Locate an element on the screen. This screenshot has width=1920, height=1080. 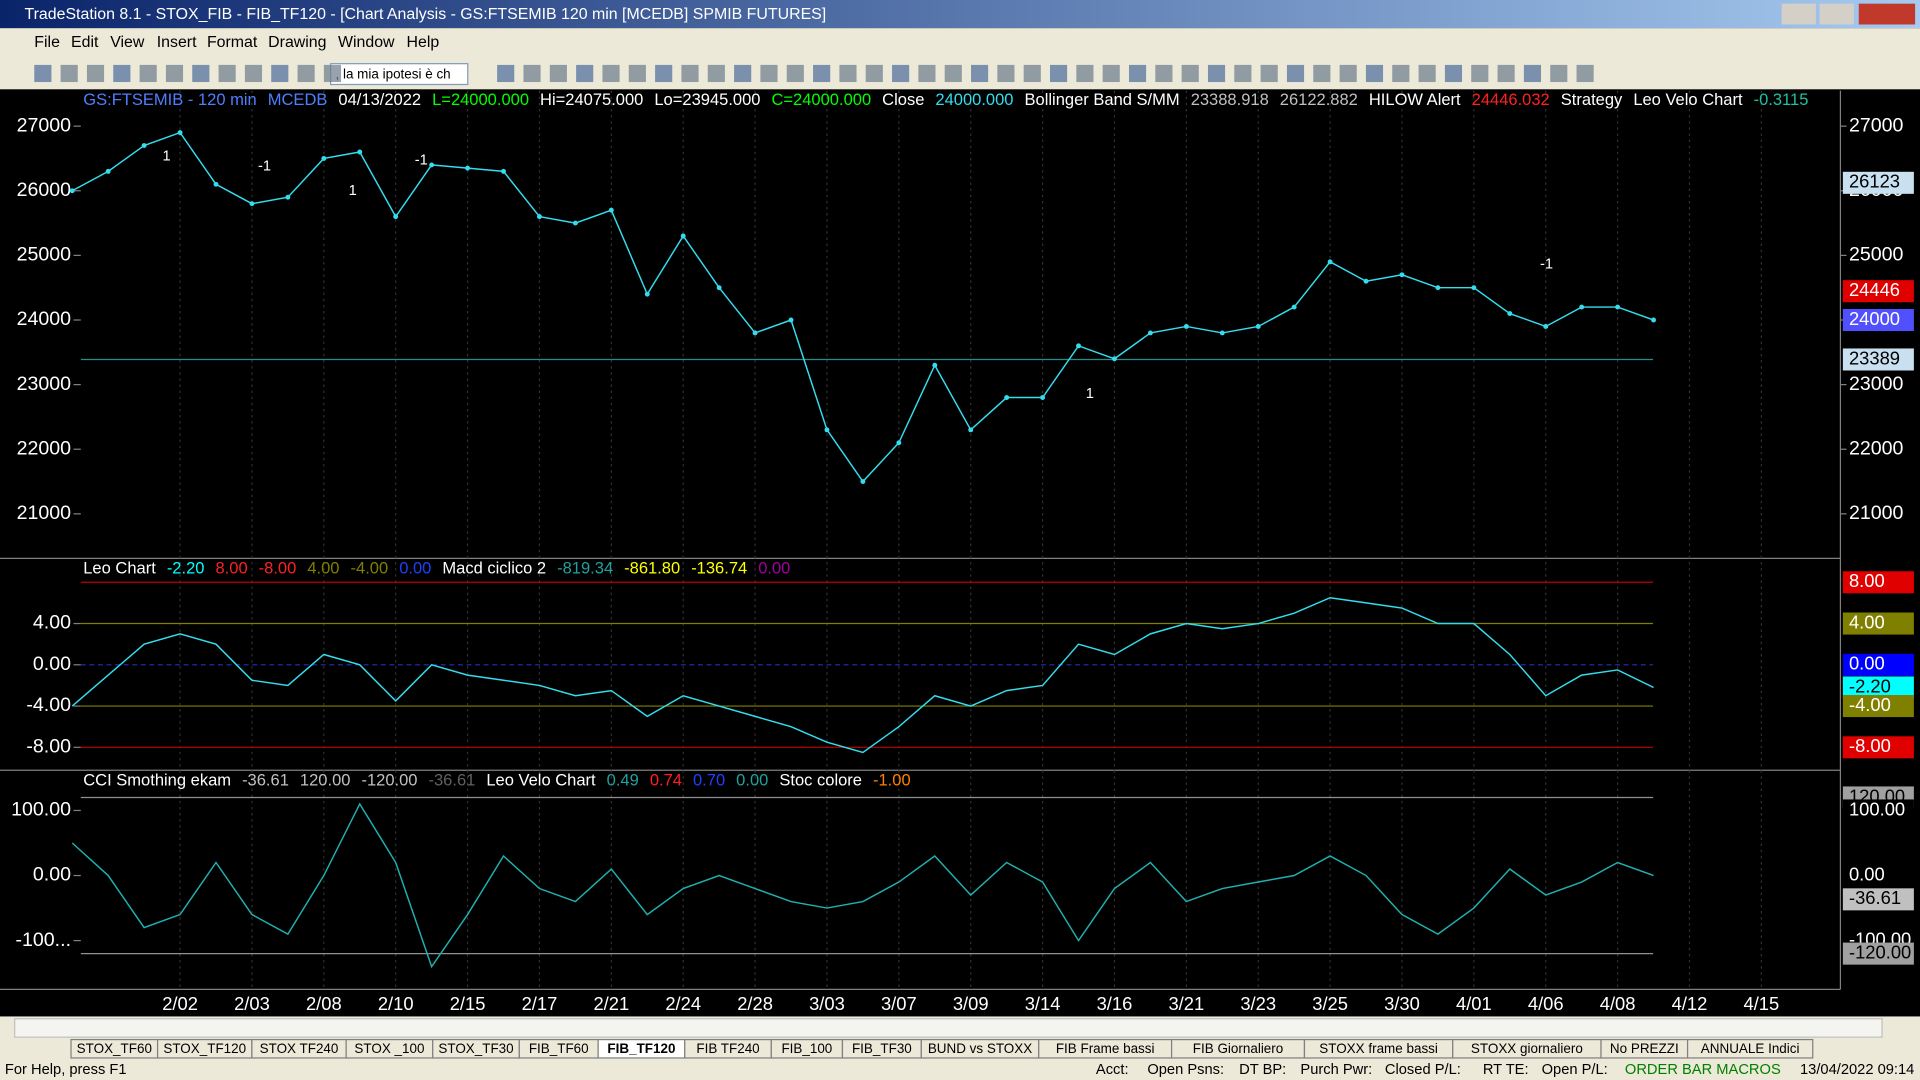
legend-text: Leo Chart is located at coordinates (119, 568).